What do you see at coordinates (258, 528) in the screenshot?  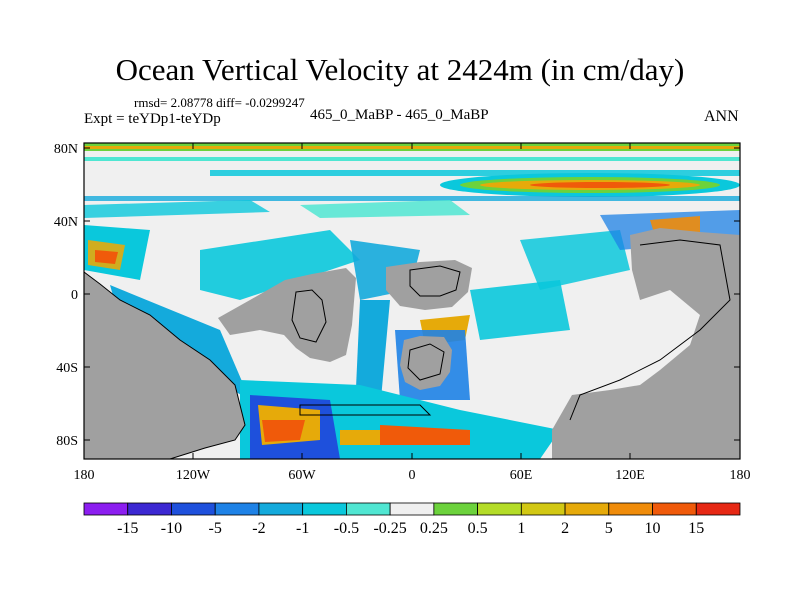 I see `colorbar-label: -2` at bounding box center [258, 528].